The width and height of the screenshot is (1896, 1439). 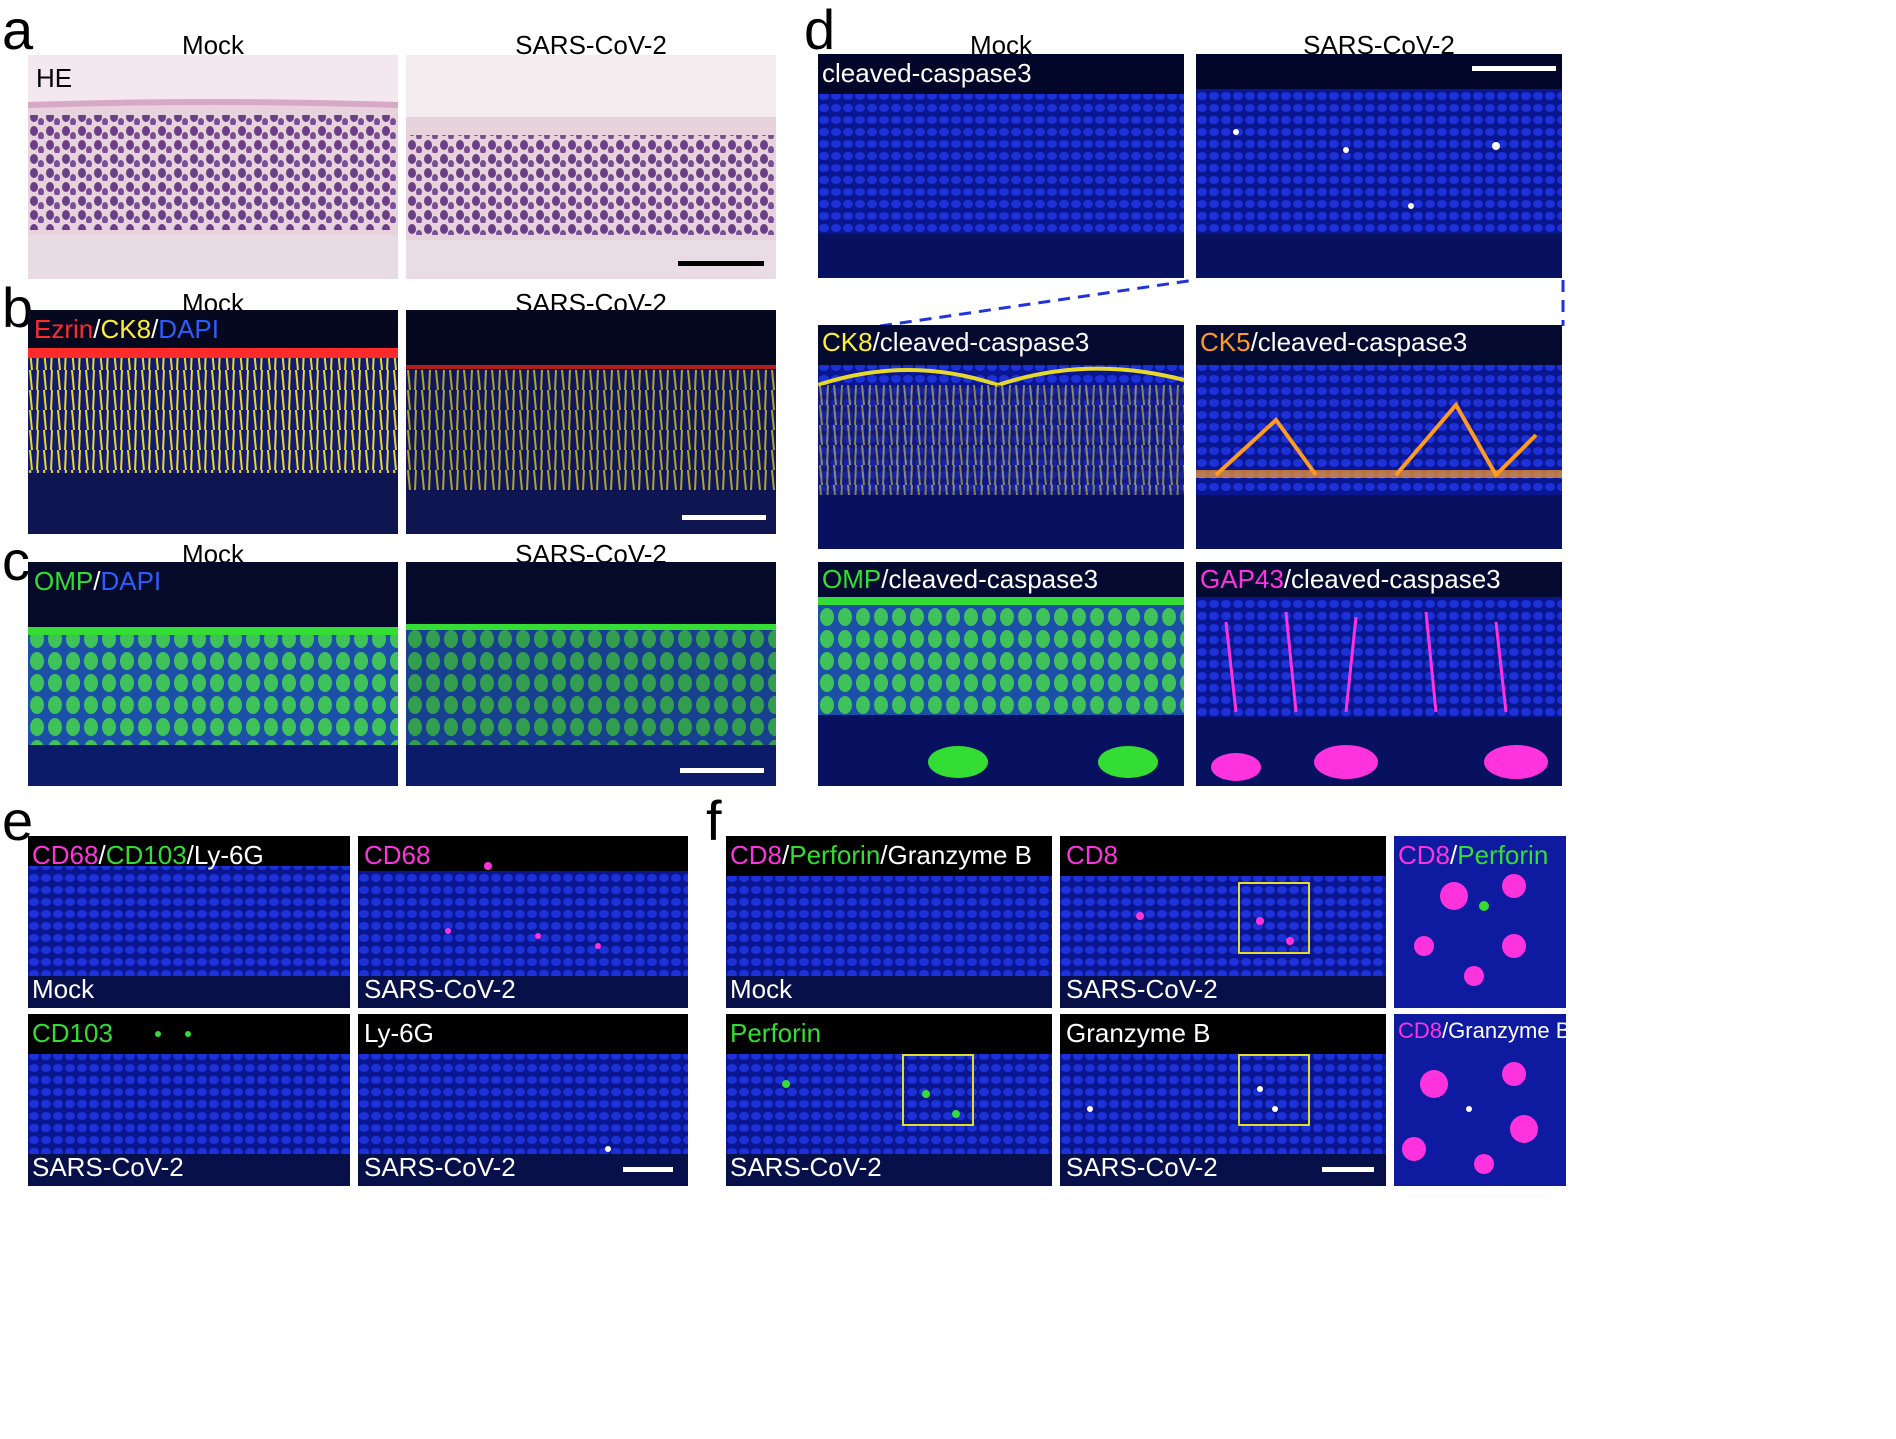 I want to click on cd8-perforin-zoom-image: CD8/Perforin, so click(x=1480, y=922).